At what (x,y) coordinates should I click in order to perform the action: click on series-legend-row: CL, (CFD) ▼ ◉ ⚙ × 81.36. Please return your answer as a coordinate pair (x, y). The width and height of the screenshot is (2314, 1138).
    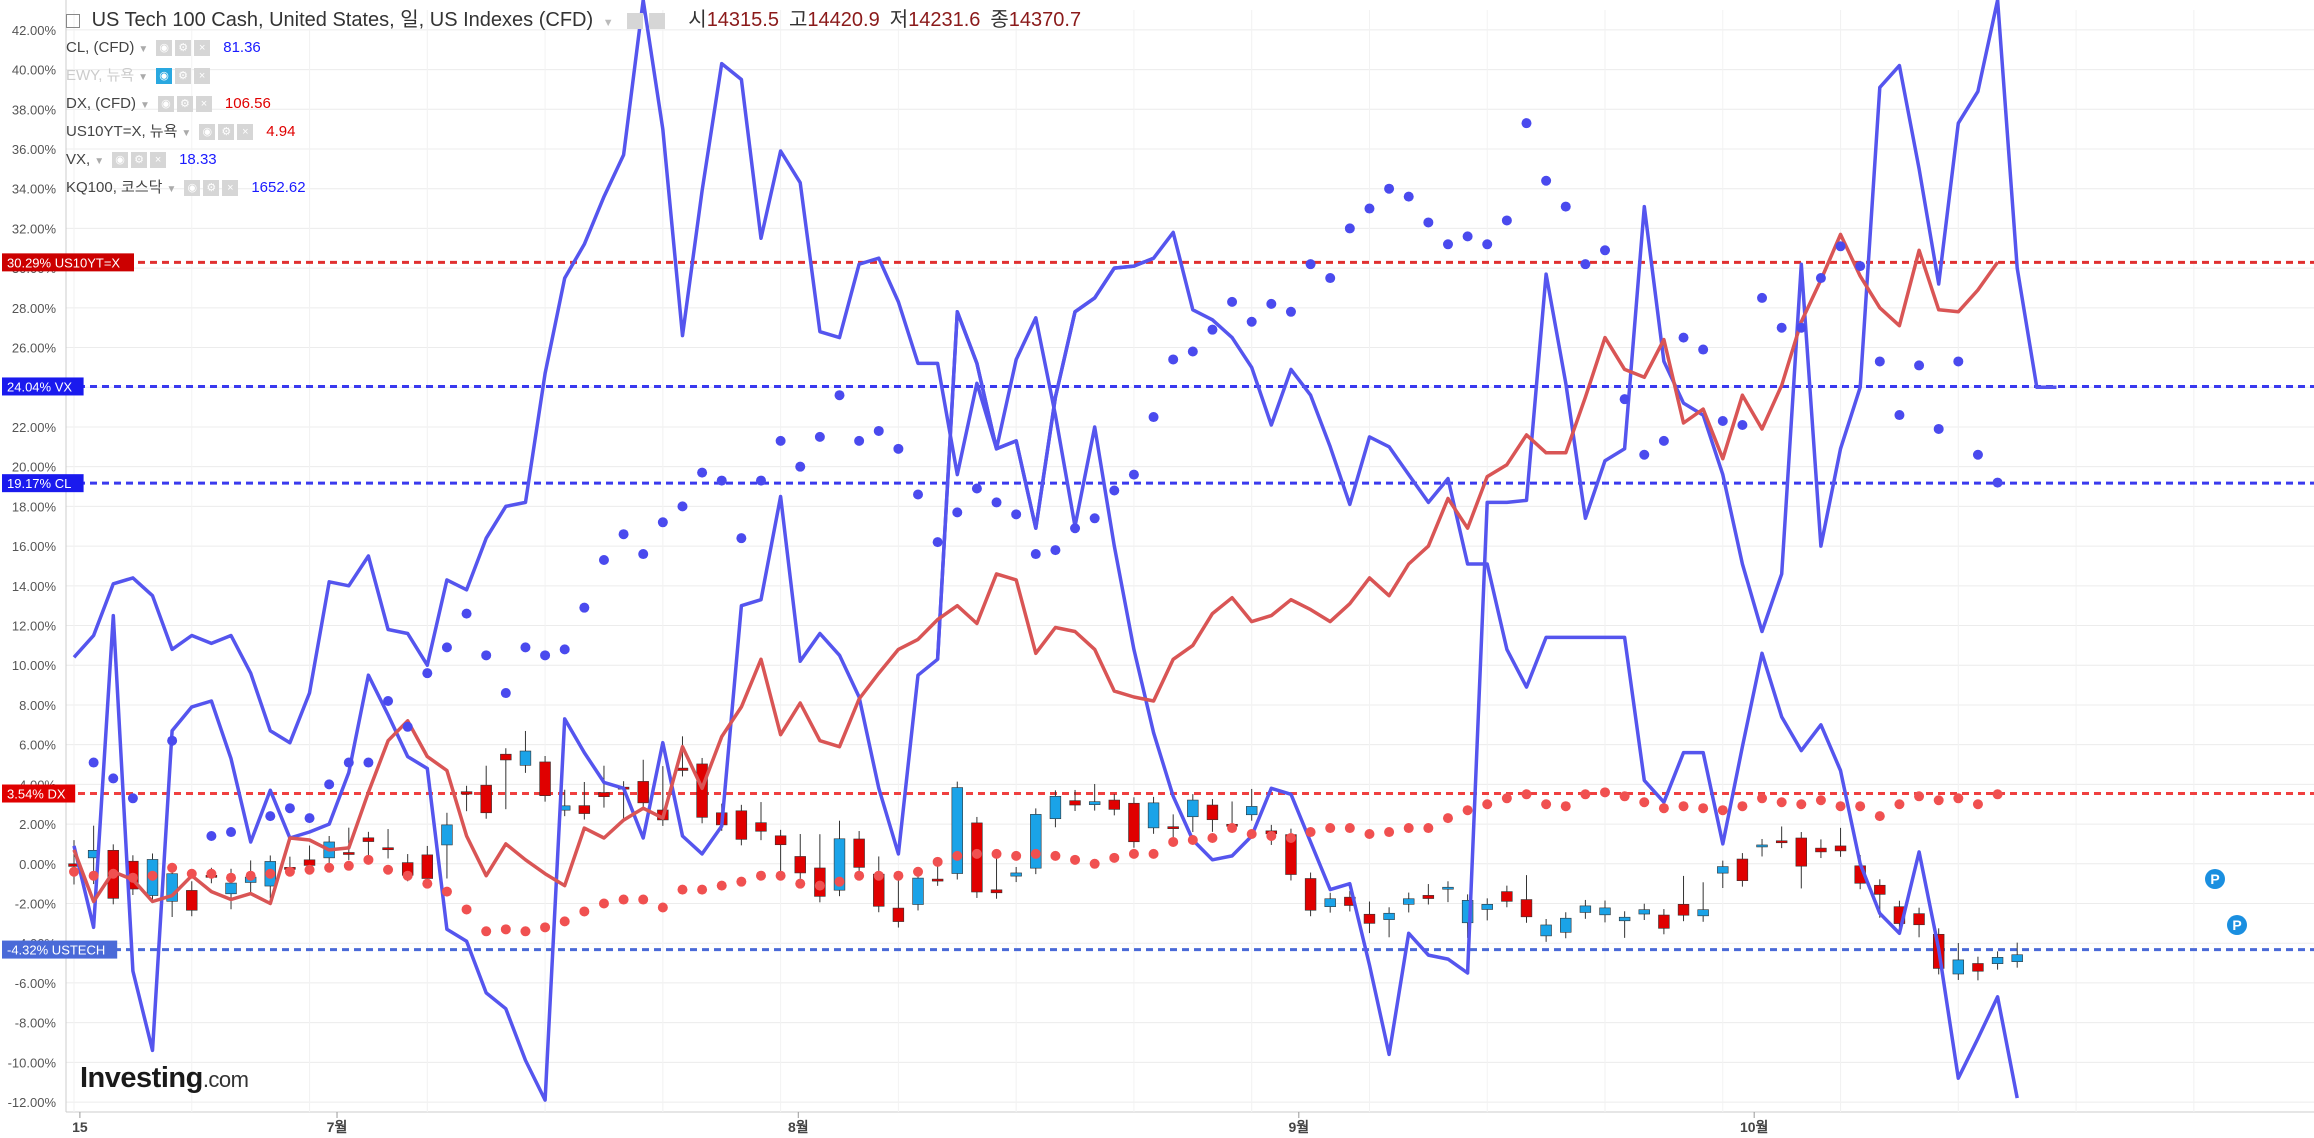
    Looking at the image, I should click on (573, 48).